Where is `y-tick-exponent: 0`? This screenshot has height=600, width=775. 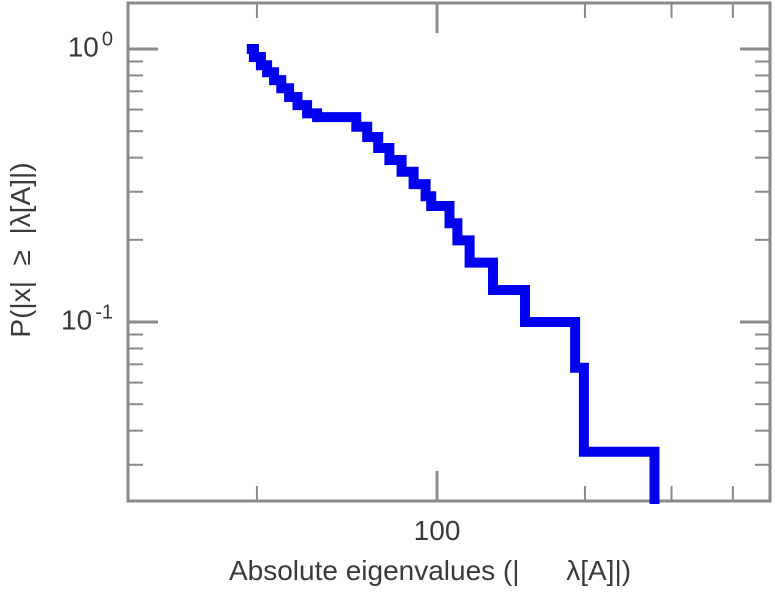 y-tick-exponent: 0 is located at coordinates (107, 39).